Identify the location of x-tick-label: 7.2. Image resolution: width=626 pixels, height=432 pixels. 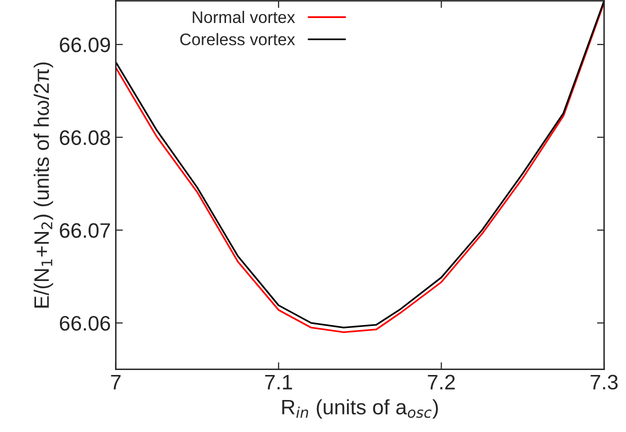
(441, 382).